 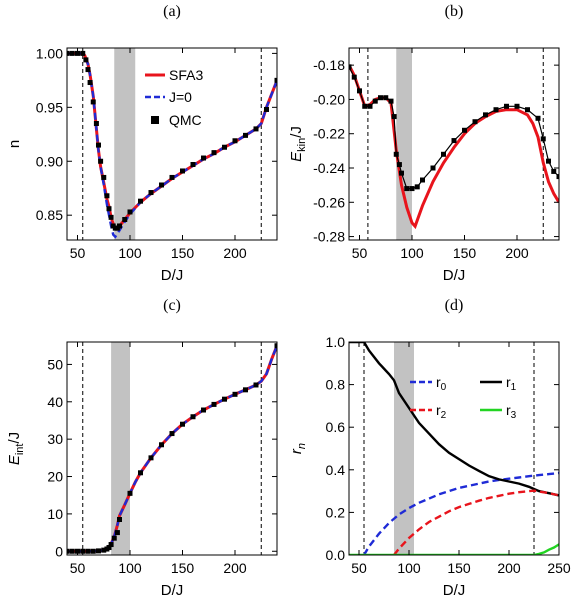 I want to click on y-axis-label: rn, so click(x=298, y=448).